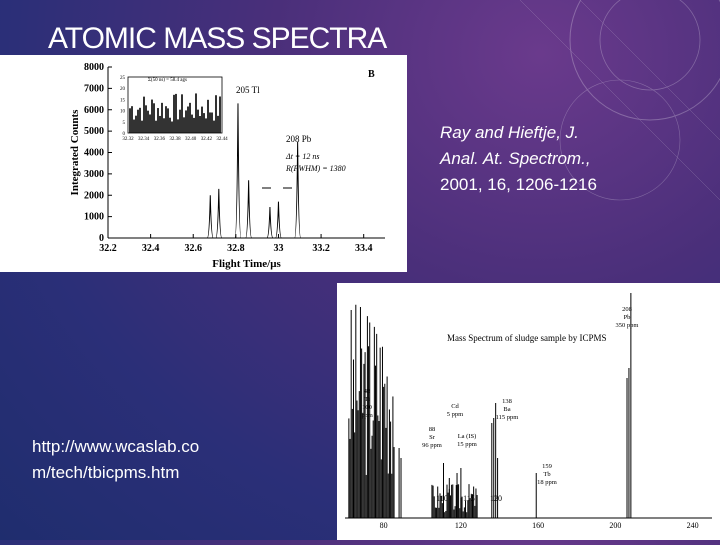  What do you see at coordinates (94, 195) in the screenshot?
I see `y-tick-label: 2000` at bounding box center [94, 195].